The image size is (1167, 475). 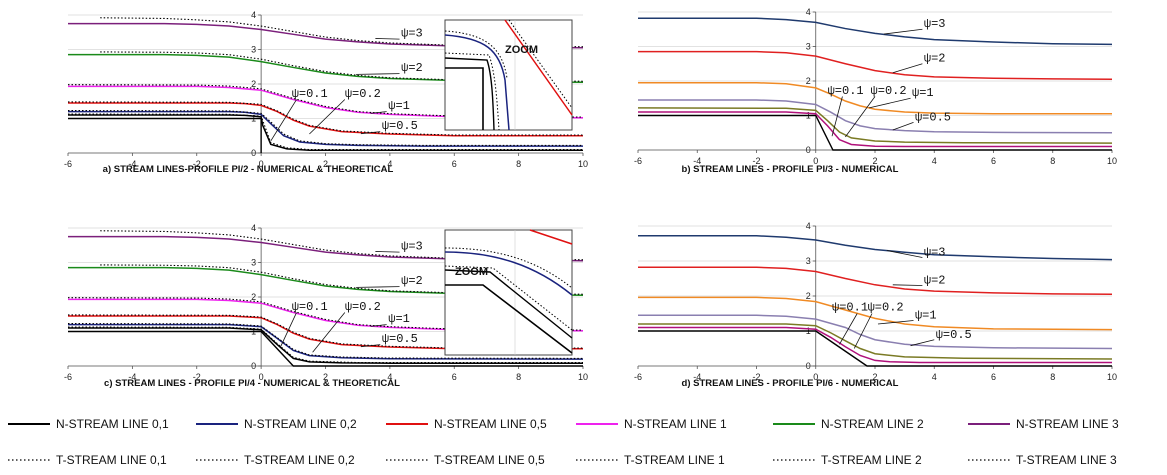 I want to click on legend-entry-N5: N-STREAM LINE 2, so click(x=848, y=424).